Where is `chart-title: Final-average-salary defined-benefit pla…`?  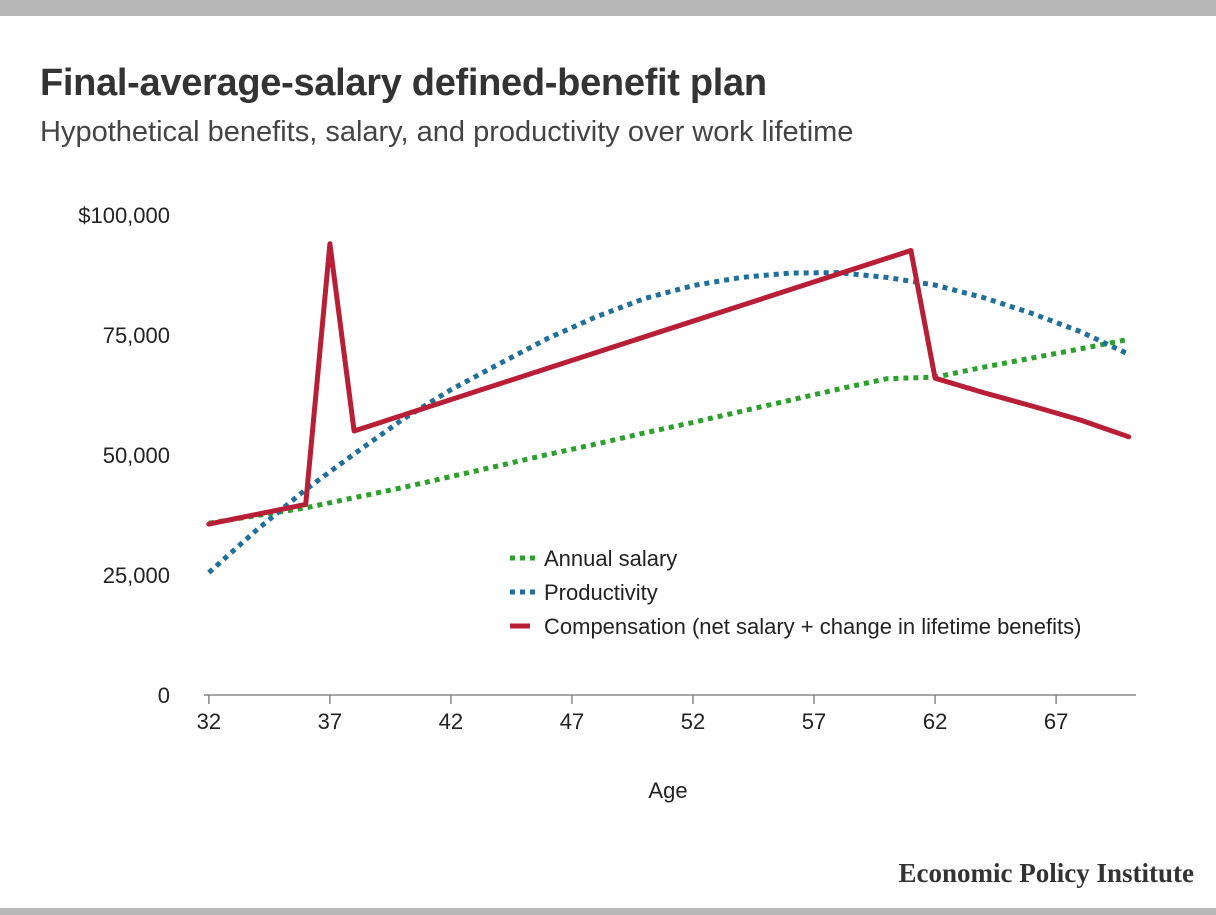
chart-title: Final-average-salary defined-benefit pla… is located at coordinates (403, 83).